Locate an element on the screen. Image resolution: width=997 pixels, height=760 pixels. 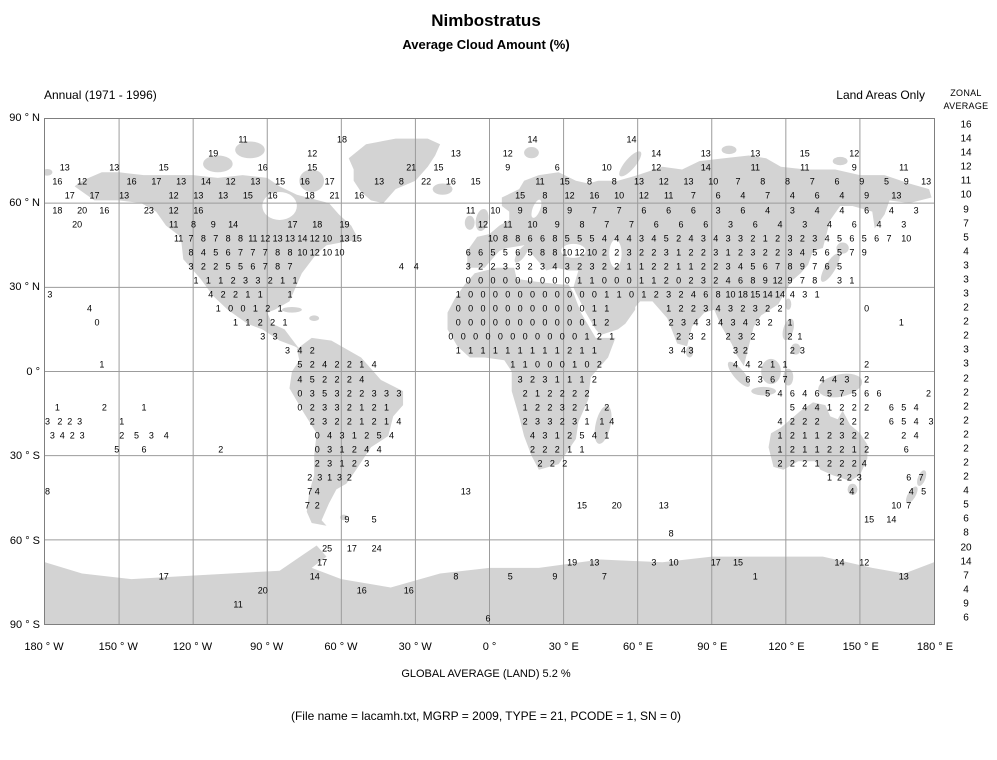
grid-value: 21 is located at coordinates (411, 167).